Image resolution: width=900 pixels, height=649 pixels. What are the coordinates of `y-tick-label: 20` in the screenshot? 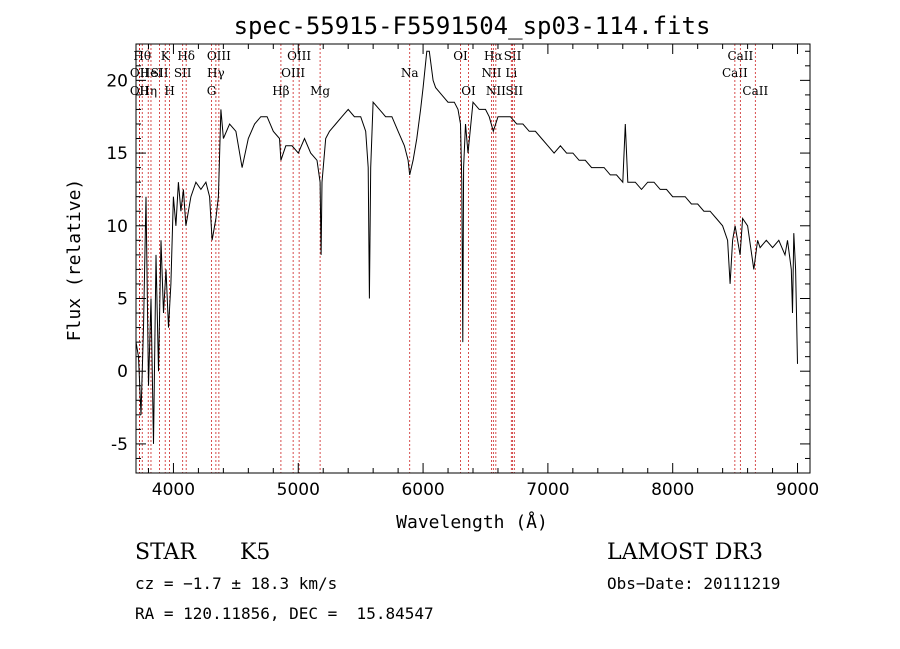 It's located at (117, 81).